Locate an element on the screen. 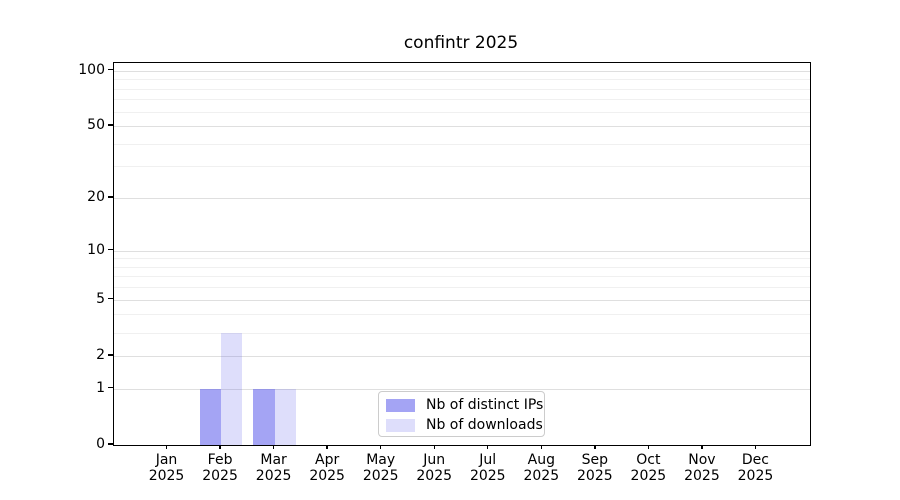 The height and width of the screenshot is (500, 900). x-tick-label-line: May is located at coordinates (381, 460).